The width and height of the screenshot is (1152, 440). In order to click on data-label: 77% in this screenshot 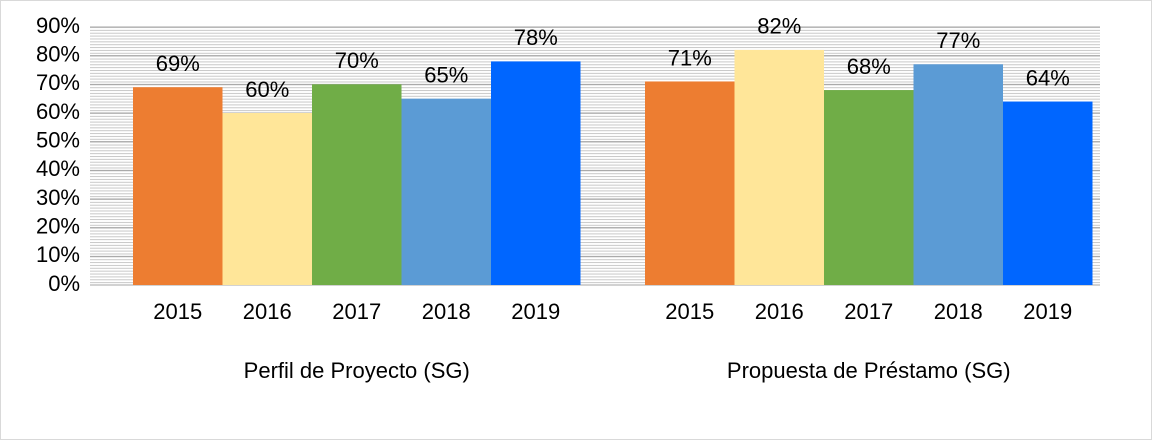, I will do `click(958, 40)`.